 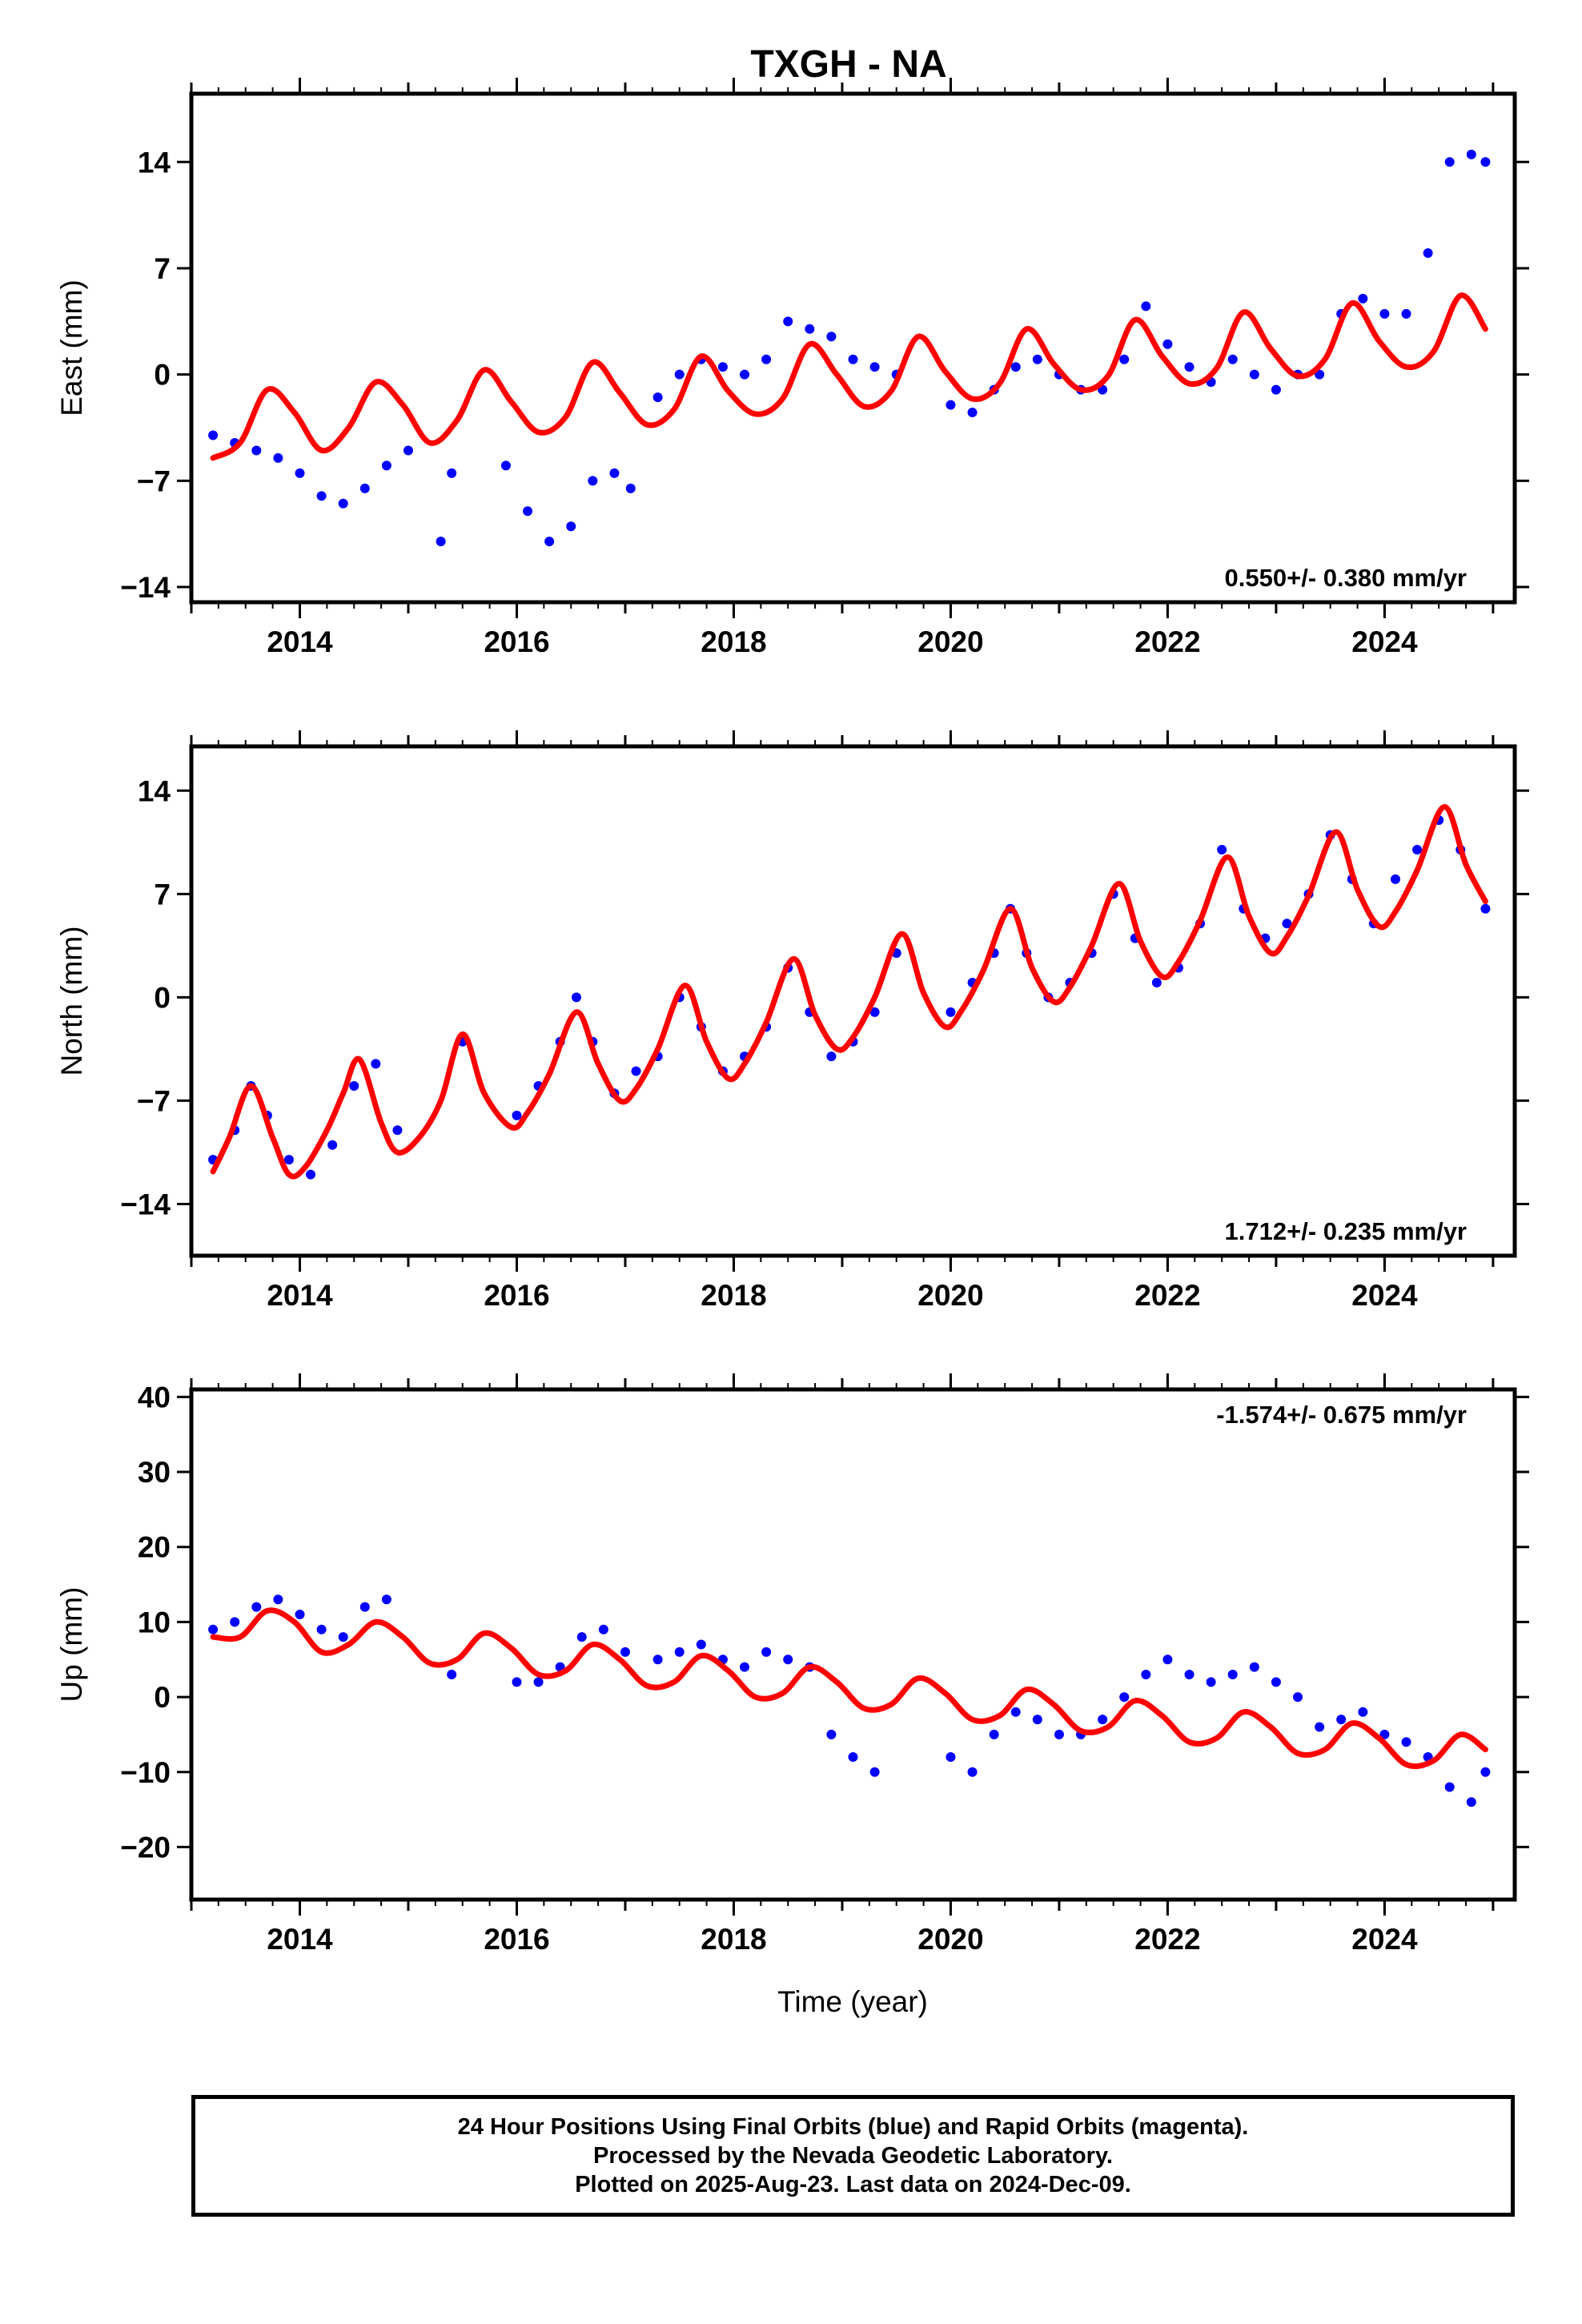 What do you see at coordinates (154, 1472) in the screenshot?
I see `up-y-tick-label: 30` at bounding box center [154, 1472].